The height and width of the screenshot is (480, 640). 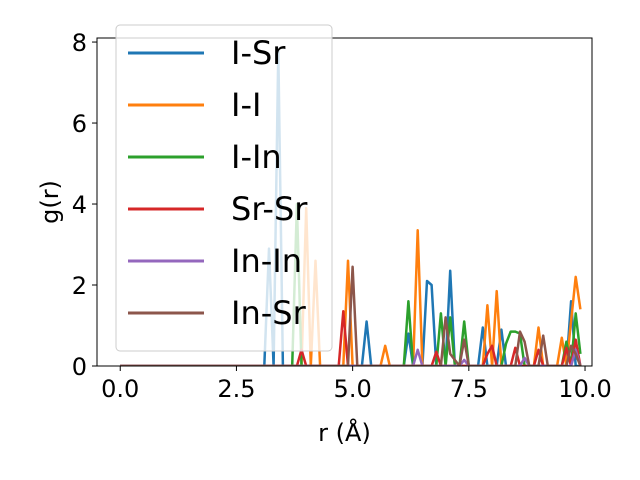 I want to click on series-line-sr-sr, so click(x=351, y=338).